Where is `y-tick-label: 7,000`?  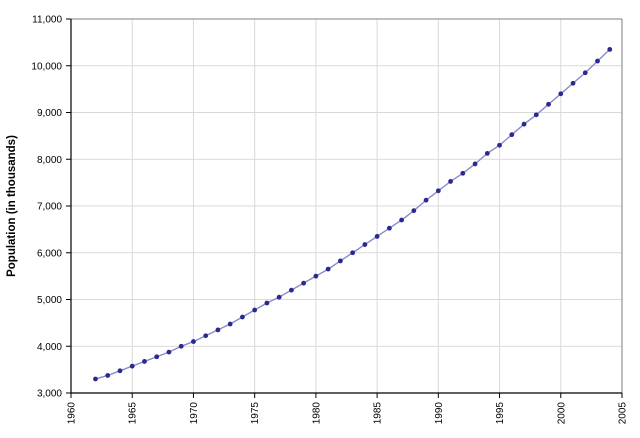 y-tick-label: 7,000 is located at coordinates (49, 207).